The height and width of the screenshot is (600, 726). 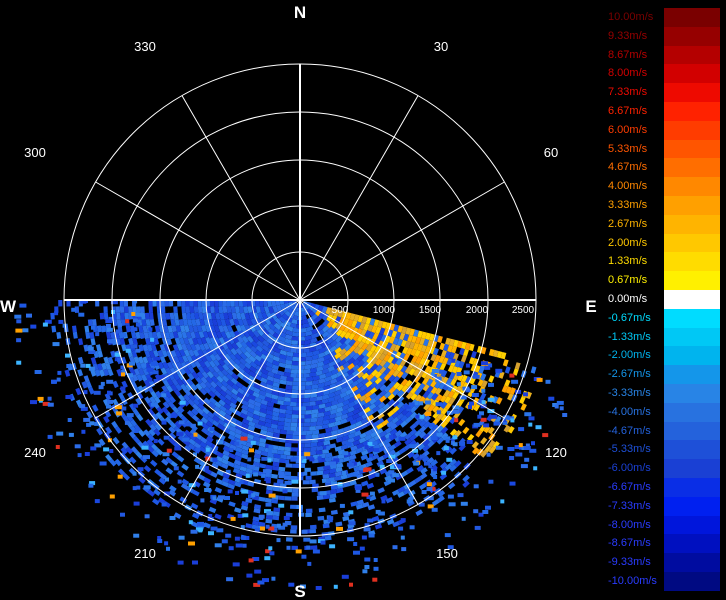 What do you see at coordinates (359, 198) in the screenshot?
I see `azimuth-spoke` at bounding box center [359, 198].